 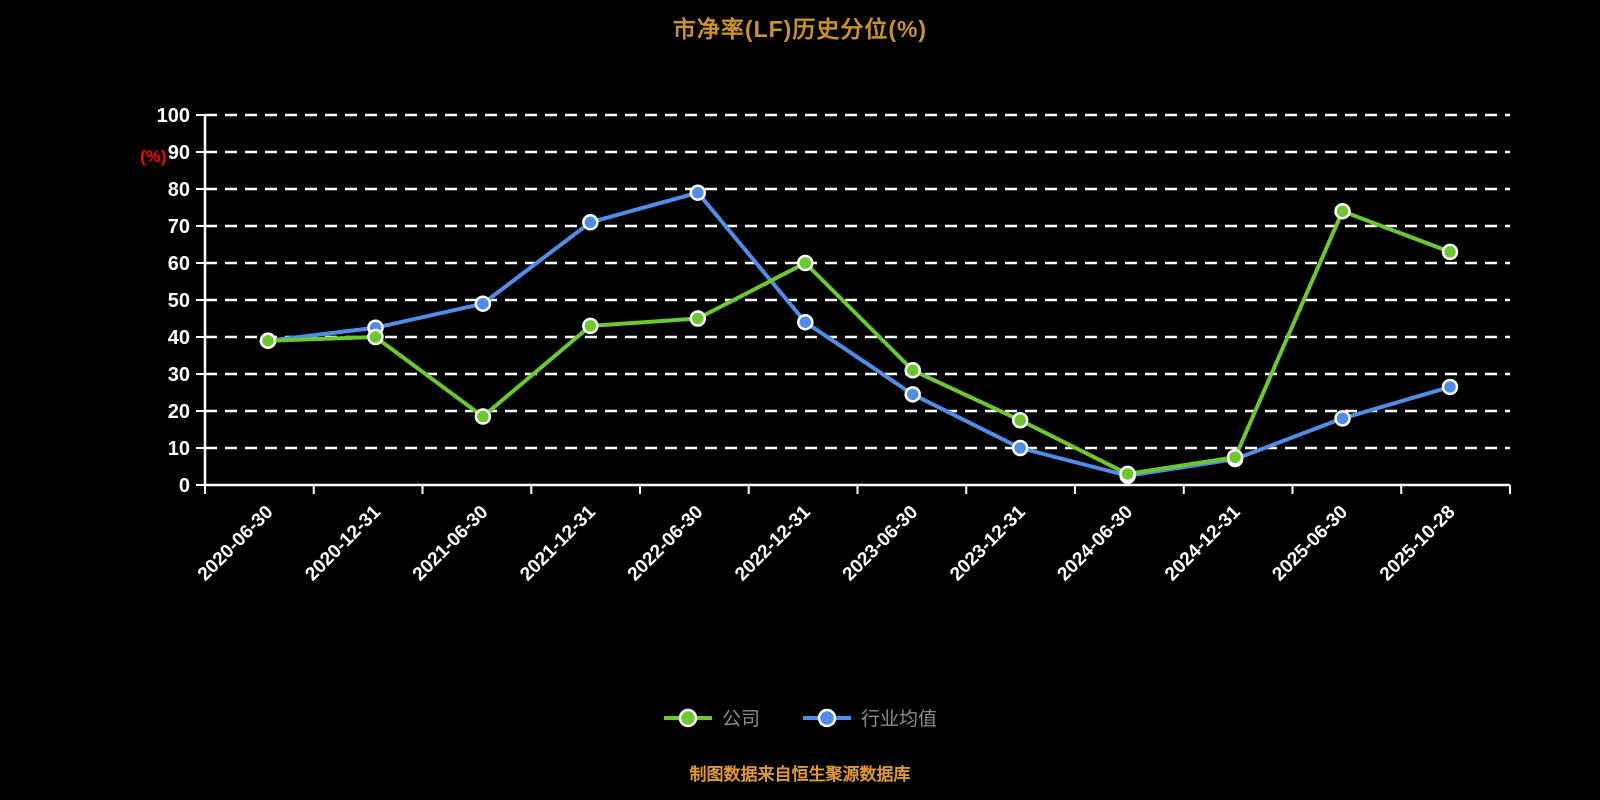 I want to click on svg-text: 2021-06-30, so click(x=451, y=544).